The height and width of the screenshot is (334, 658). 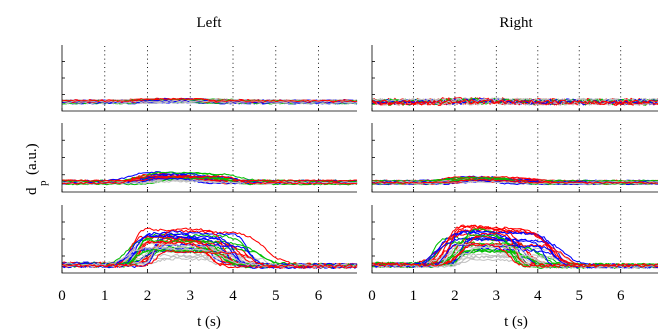 I want to click on y-label-main: d, so click(x=32, y=191).